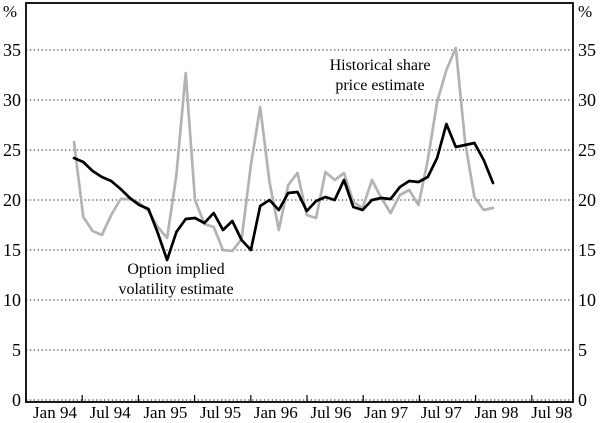 The width and height of the screenshot is (600, 423). Describe the element at coordinates (587, 300) in the screenshot. I see `y-axis-label-right: 10` at that location.